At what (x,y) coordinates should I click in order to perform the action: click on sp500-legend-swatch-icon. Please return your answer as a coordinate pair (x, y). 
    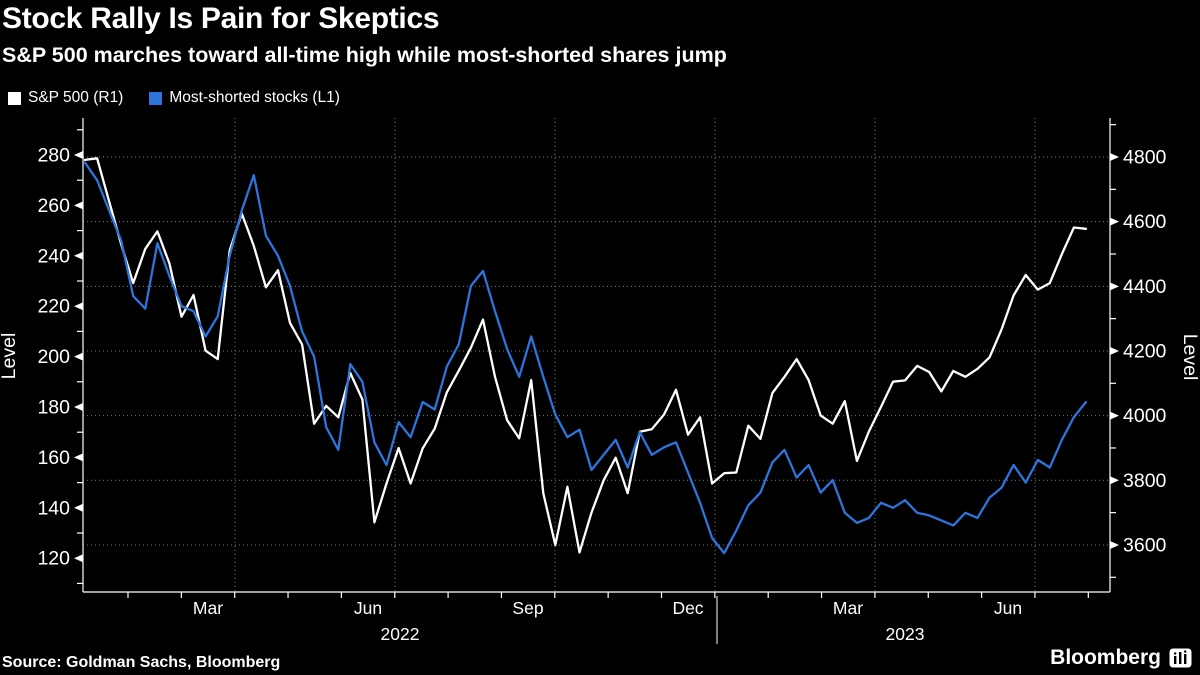
    Looking at the image, I should click on (14, 98).